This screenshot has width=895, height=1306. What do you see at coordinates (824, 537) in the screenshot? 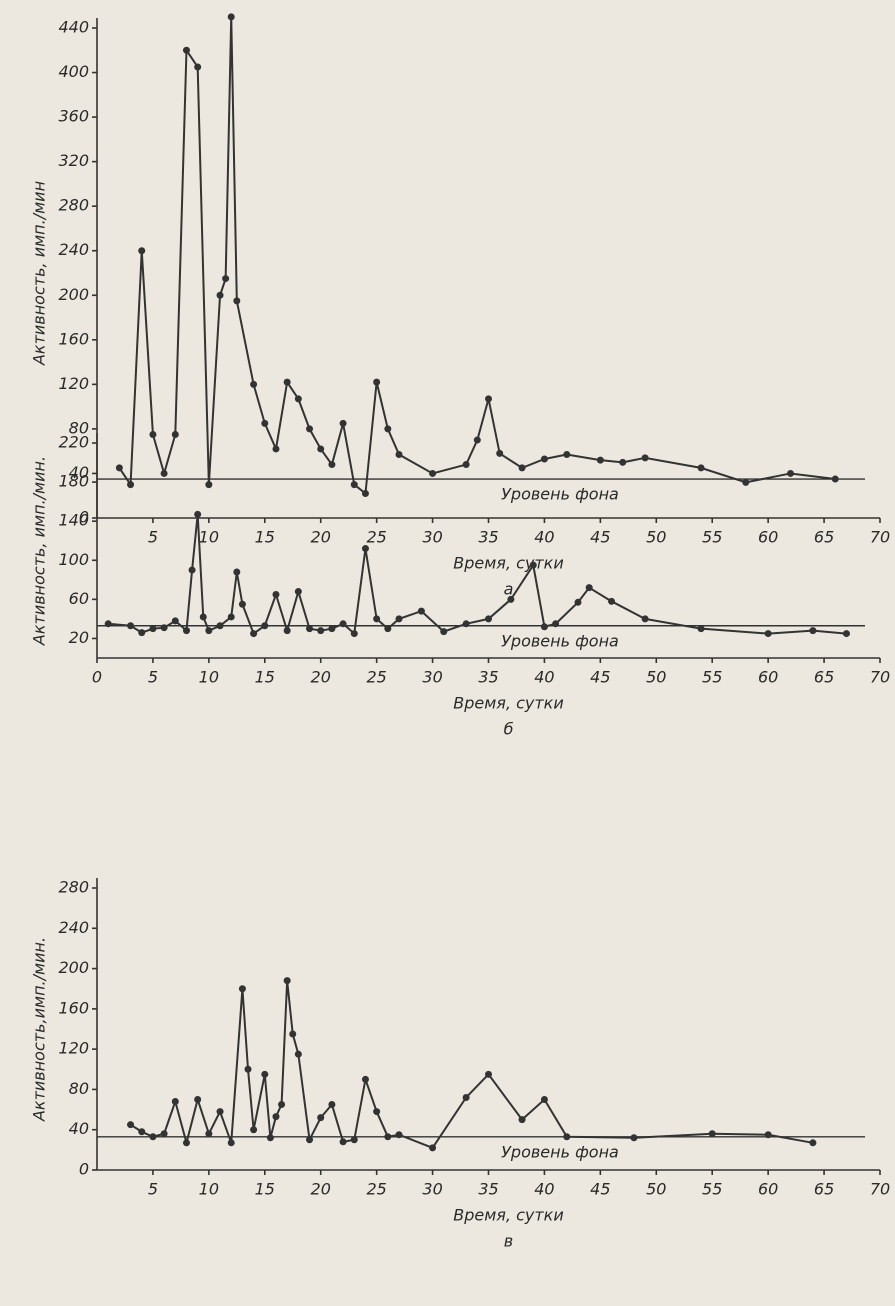
I see `x-tick-label: 65` at bounding box center [824, 537].